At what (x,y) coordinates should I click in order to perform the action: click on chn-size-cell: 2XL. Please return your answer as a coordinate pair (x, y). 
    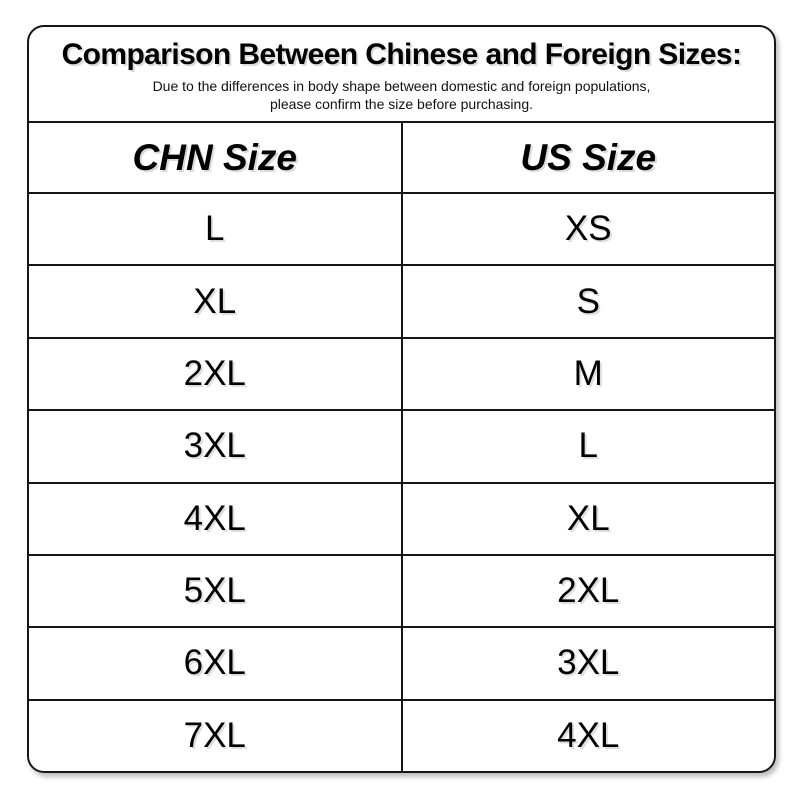
    Looking at the image, I should click on (216, 374).